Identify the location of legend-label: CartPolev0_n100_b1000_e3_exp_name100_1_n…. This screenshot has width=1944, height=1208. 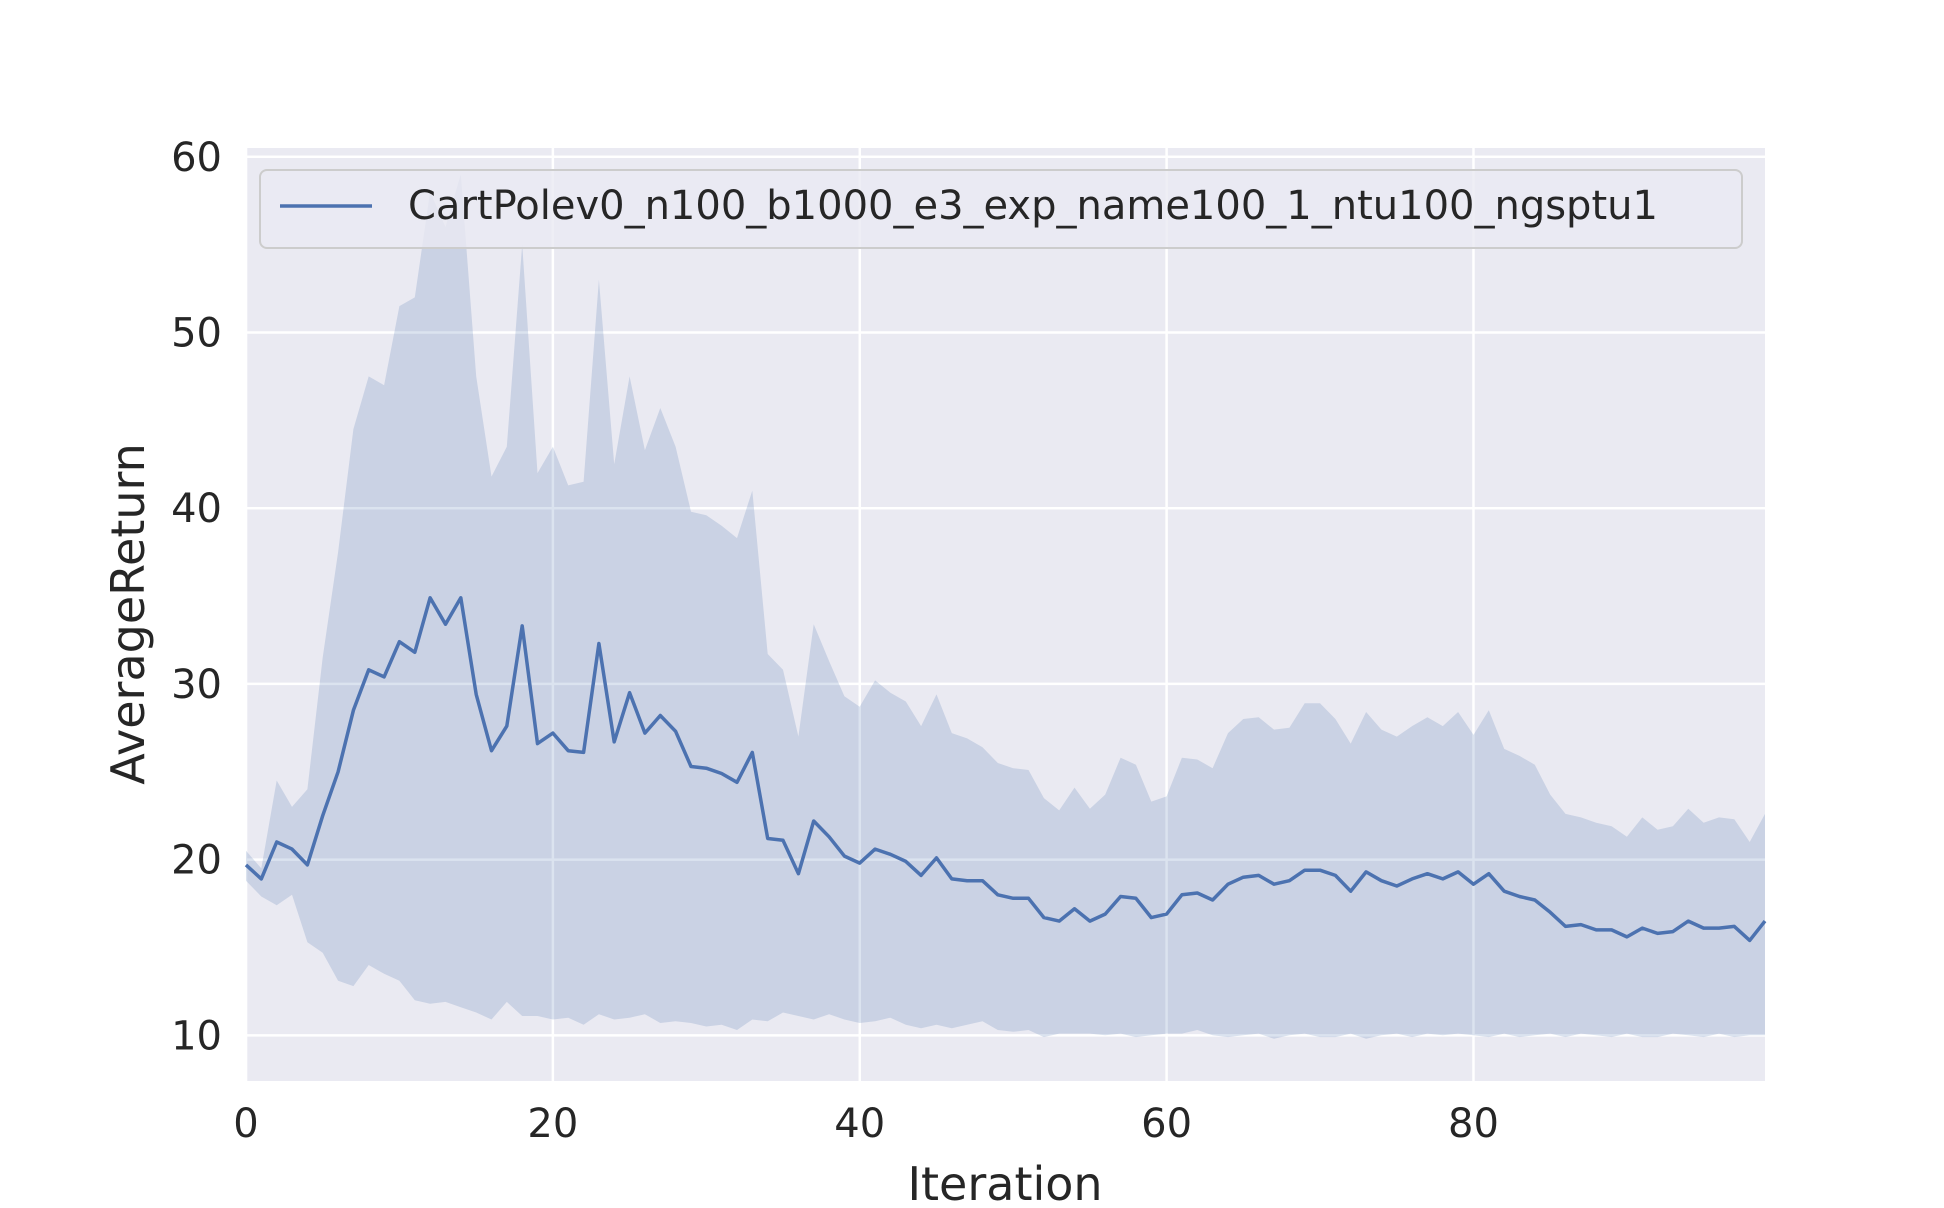
(1033, 206).